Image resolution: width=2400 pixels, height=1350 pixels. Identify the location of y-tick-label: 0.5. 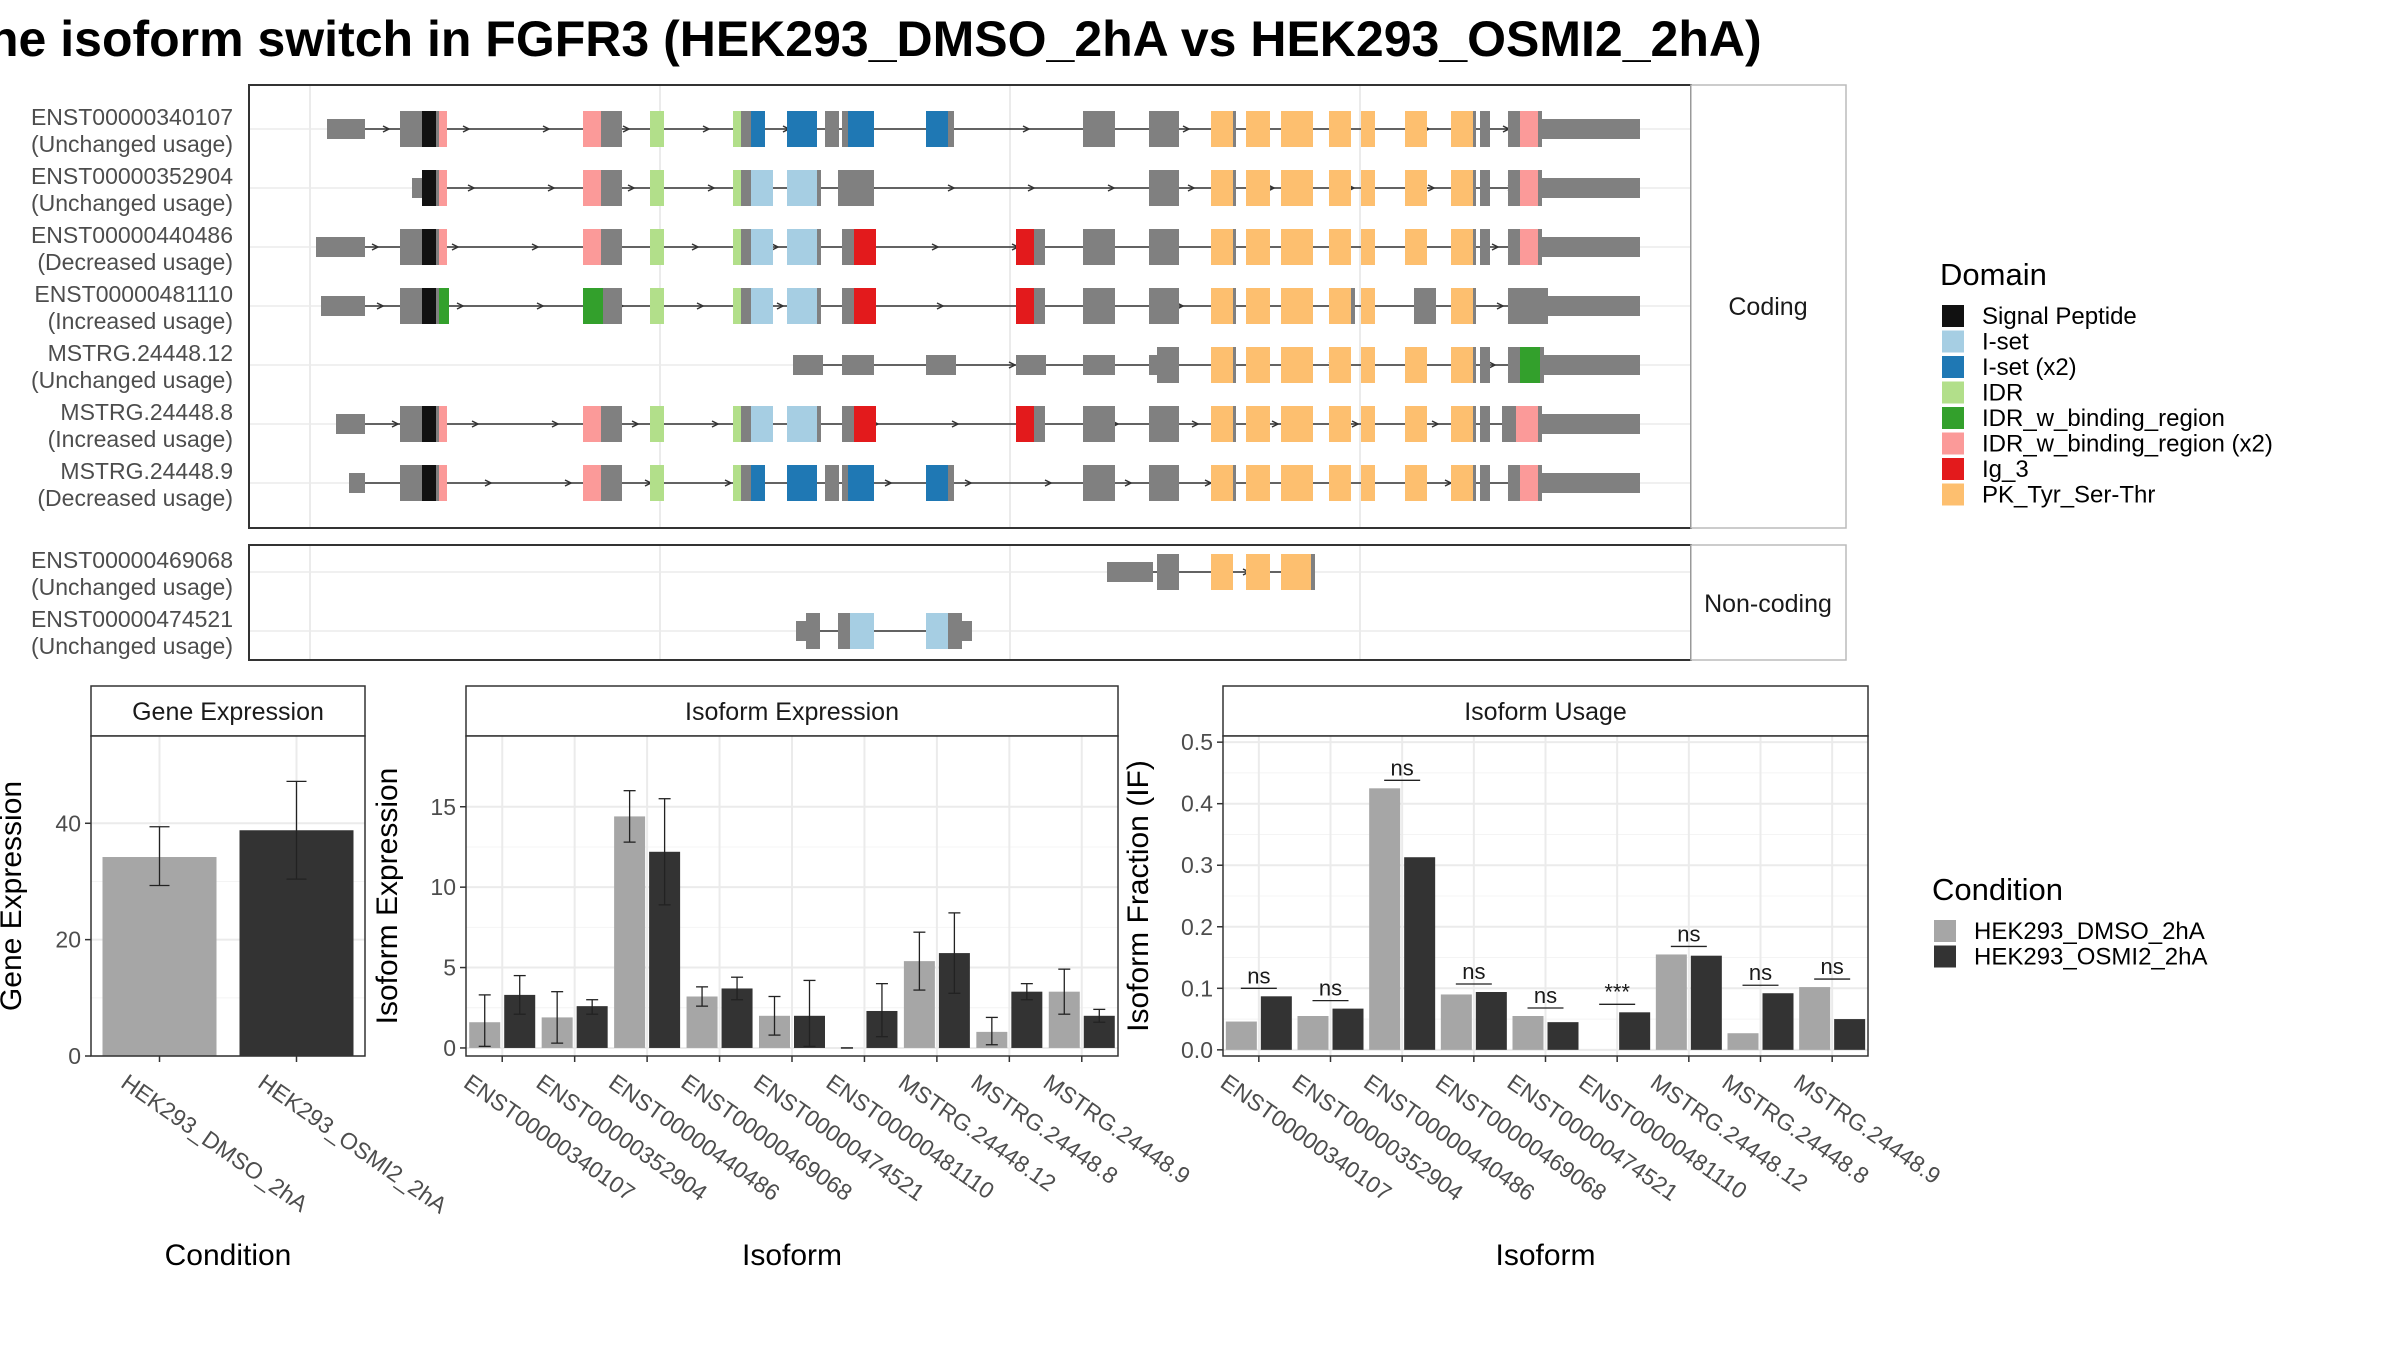
(1197, 742).